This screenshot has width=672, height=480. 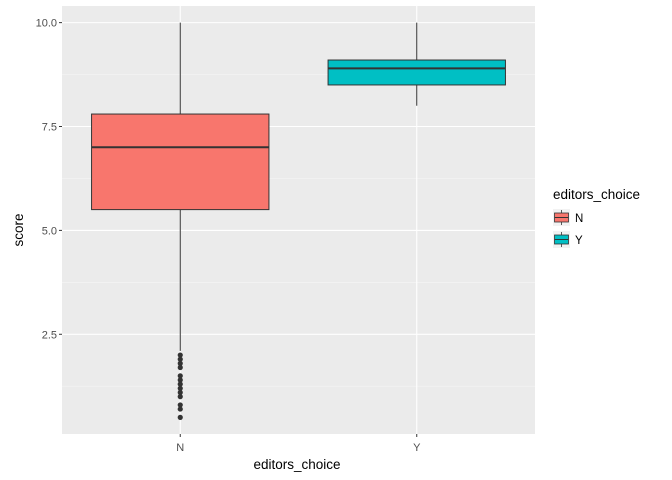 I want to click on legend: editors_choice NY, so click(x=596, y=217).